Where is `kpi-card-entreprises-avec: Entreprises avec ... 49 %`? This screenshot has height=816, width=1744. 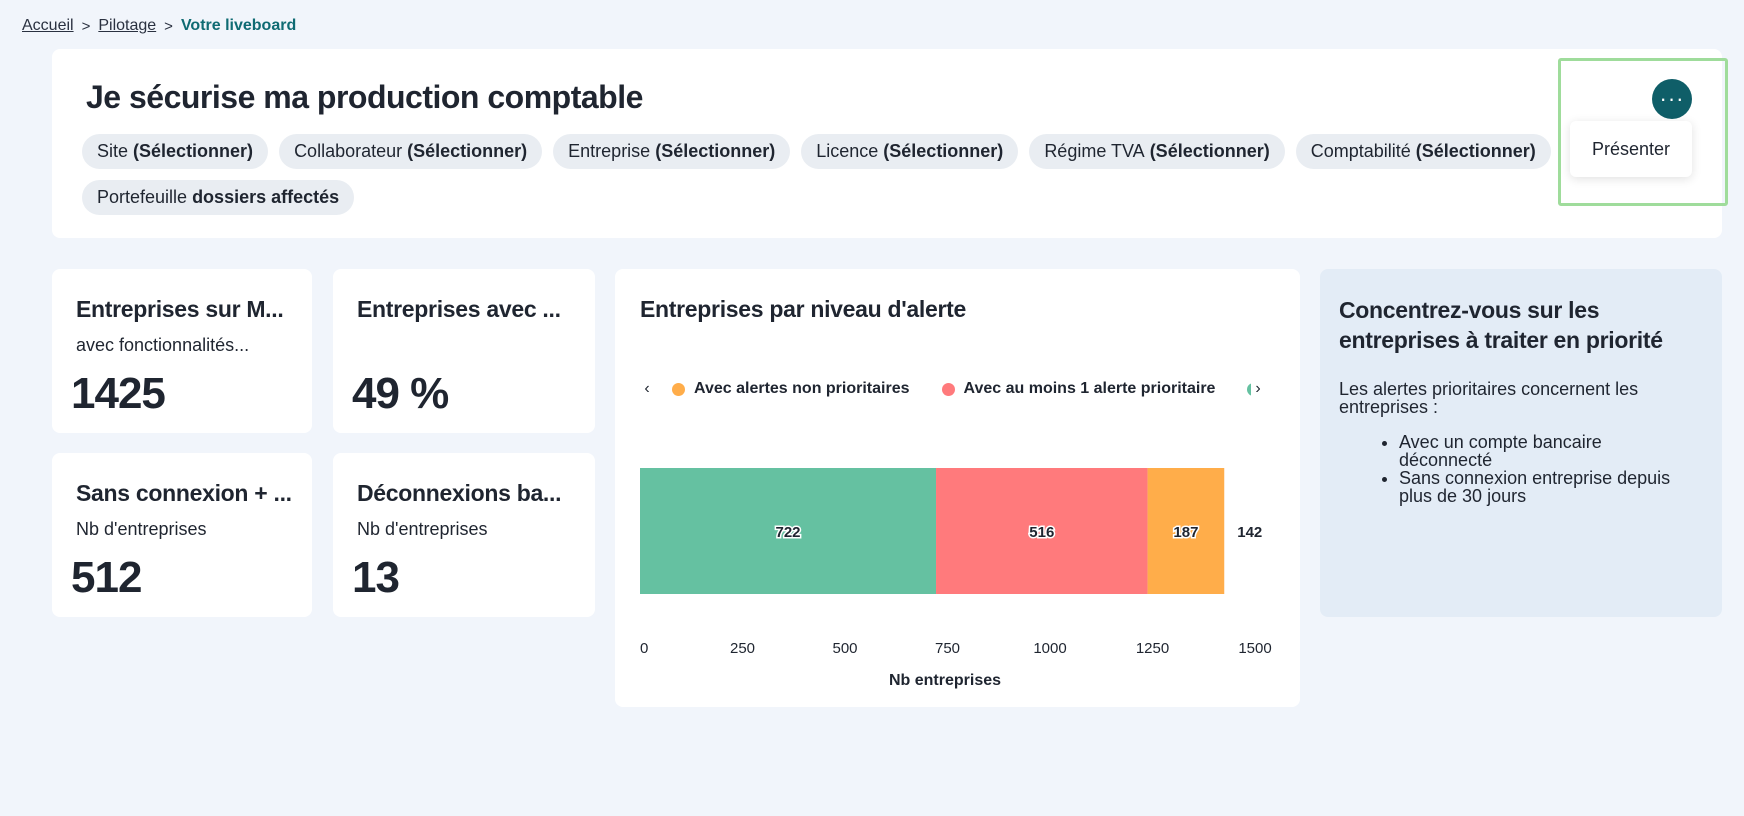 kpi-card-entreprises-avec: Entreprises avec ... 49 % is located at coordinates (464, 351).